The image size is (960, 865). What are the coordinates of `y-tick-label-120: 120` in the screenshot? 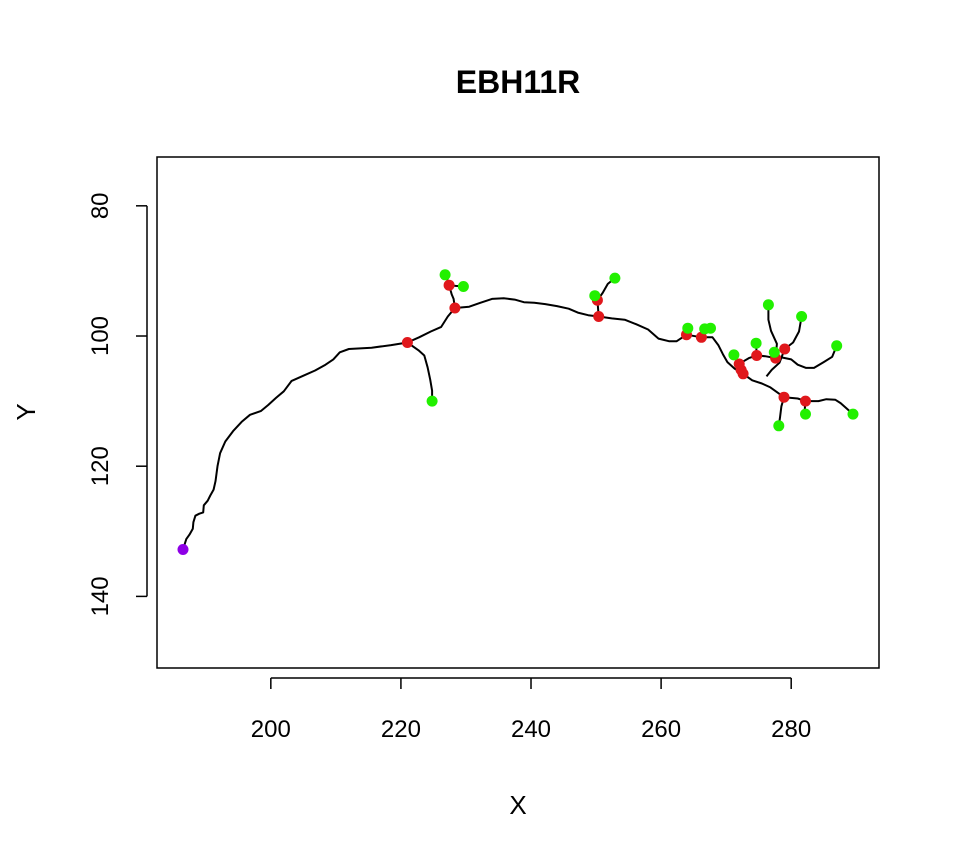 It's located at (100, 466).